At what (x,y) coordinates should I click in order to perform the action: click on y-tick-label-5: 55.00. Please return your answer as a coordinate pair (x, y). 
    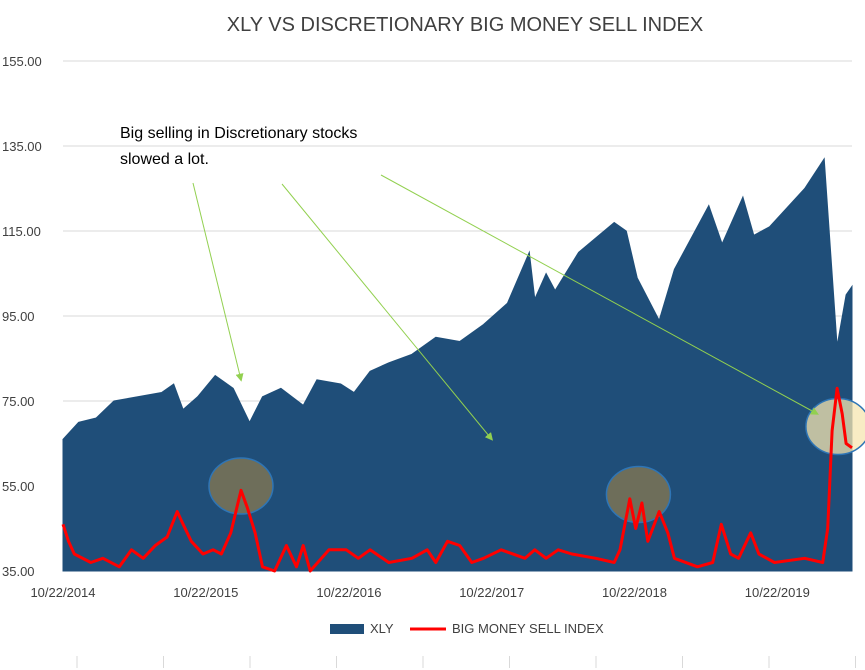
    Looking at the image, I should click on (18, 486).